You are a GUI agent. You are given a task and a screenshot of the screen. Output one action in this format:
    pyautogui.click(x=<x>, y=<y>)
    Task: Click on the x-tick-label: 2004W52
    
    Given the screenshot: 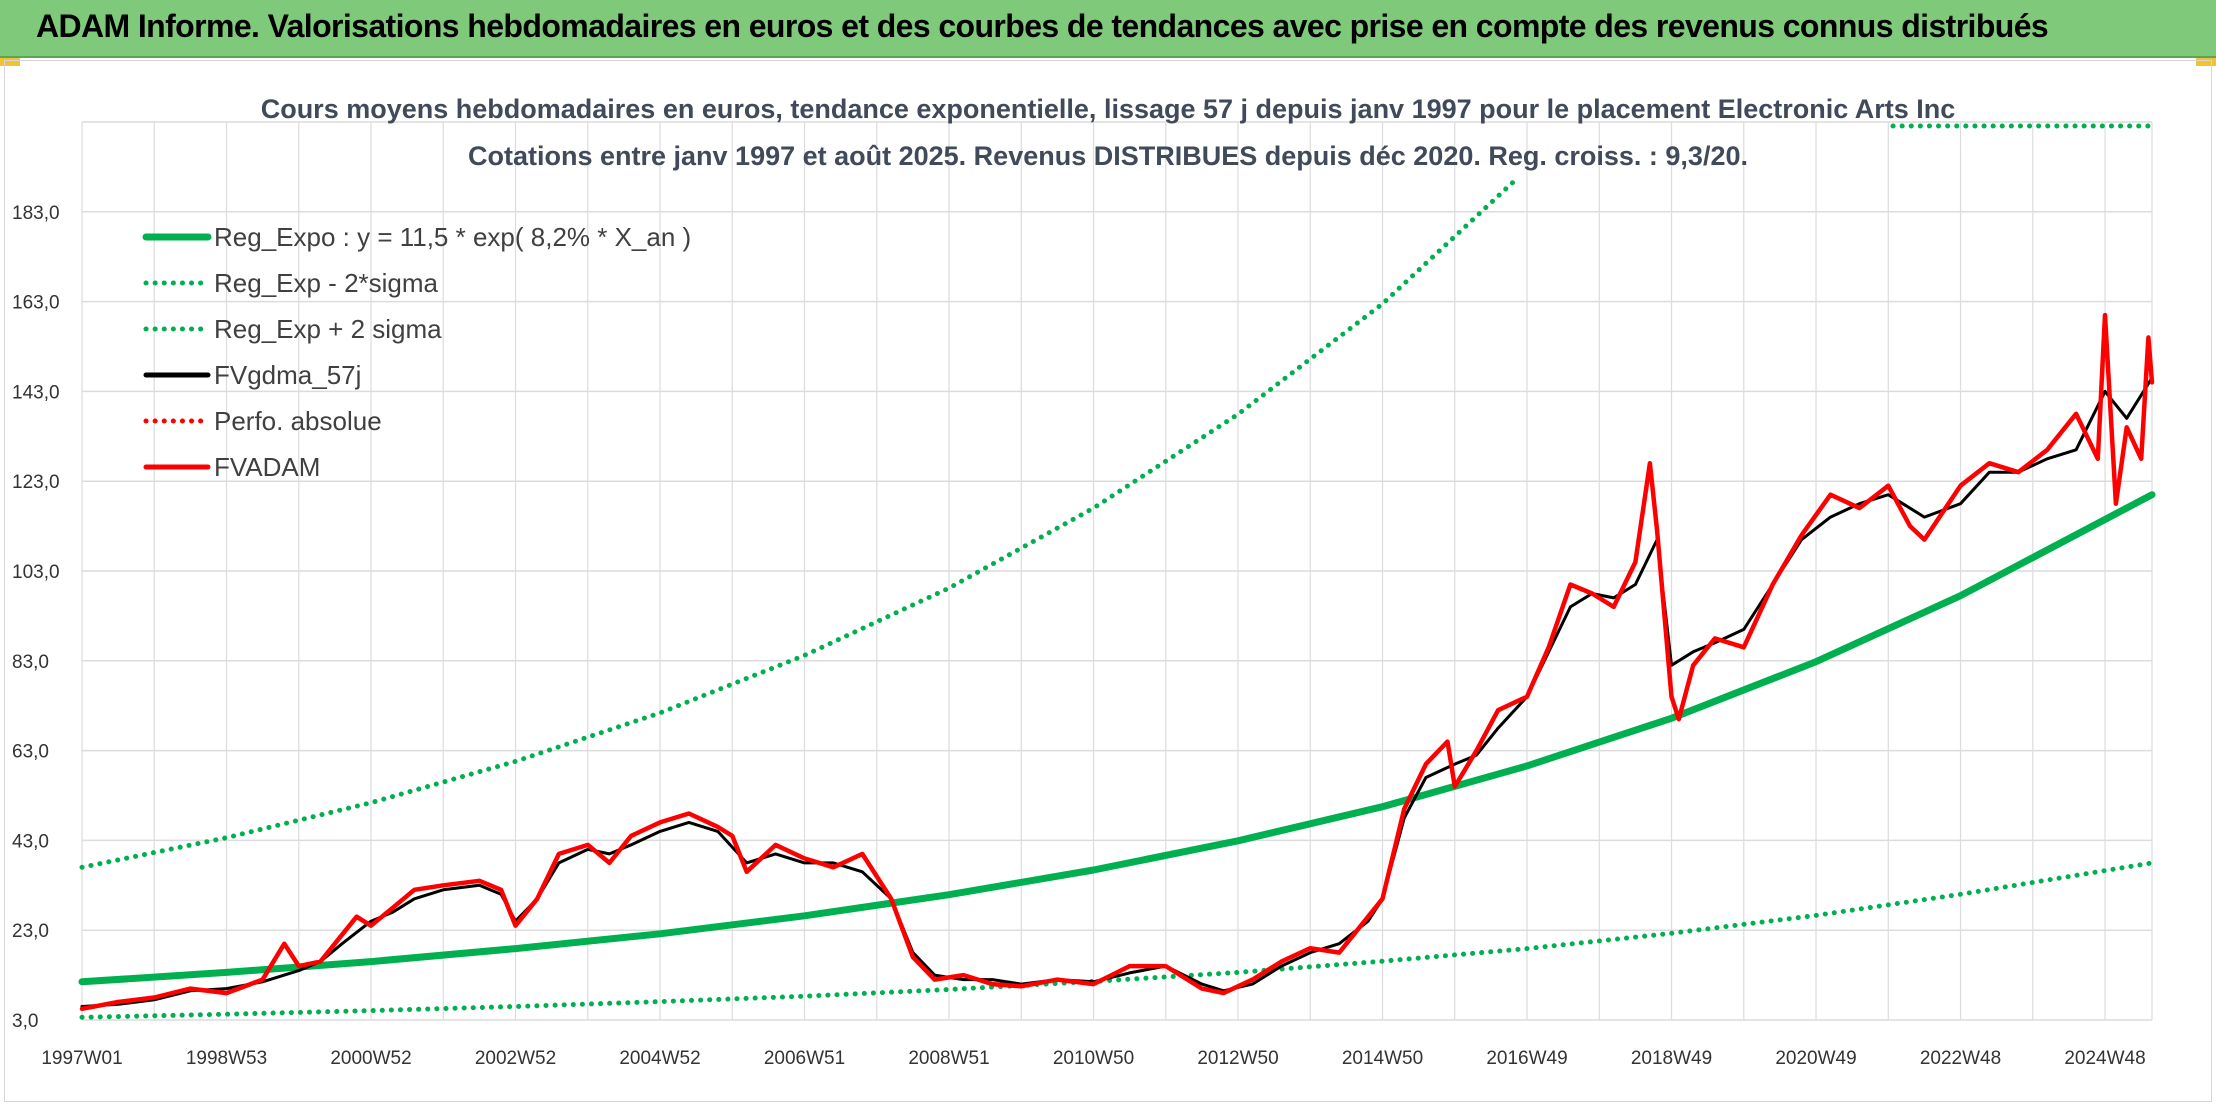 What is the action you would take?
    pyautogui.click(x=659, y=1058)
    